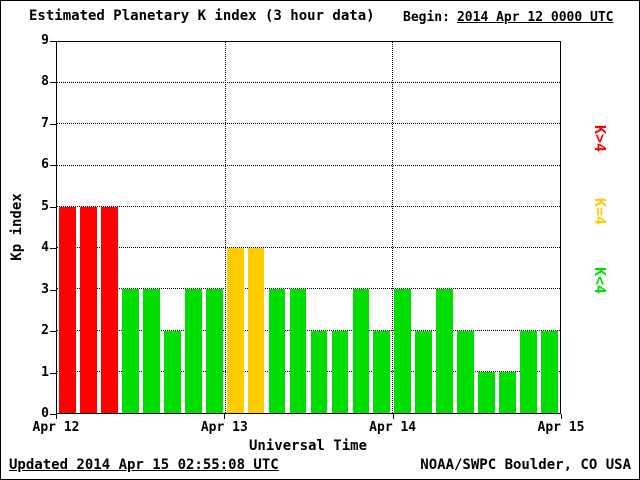 Image resolution: width=640 pixels, height=480 pixels. What do you see at coordinates (17, 227) in the screenshot?
I see `y-axis-title: Kp index` at bounding box center [17, 227].